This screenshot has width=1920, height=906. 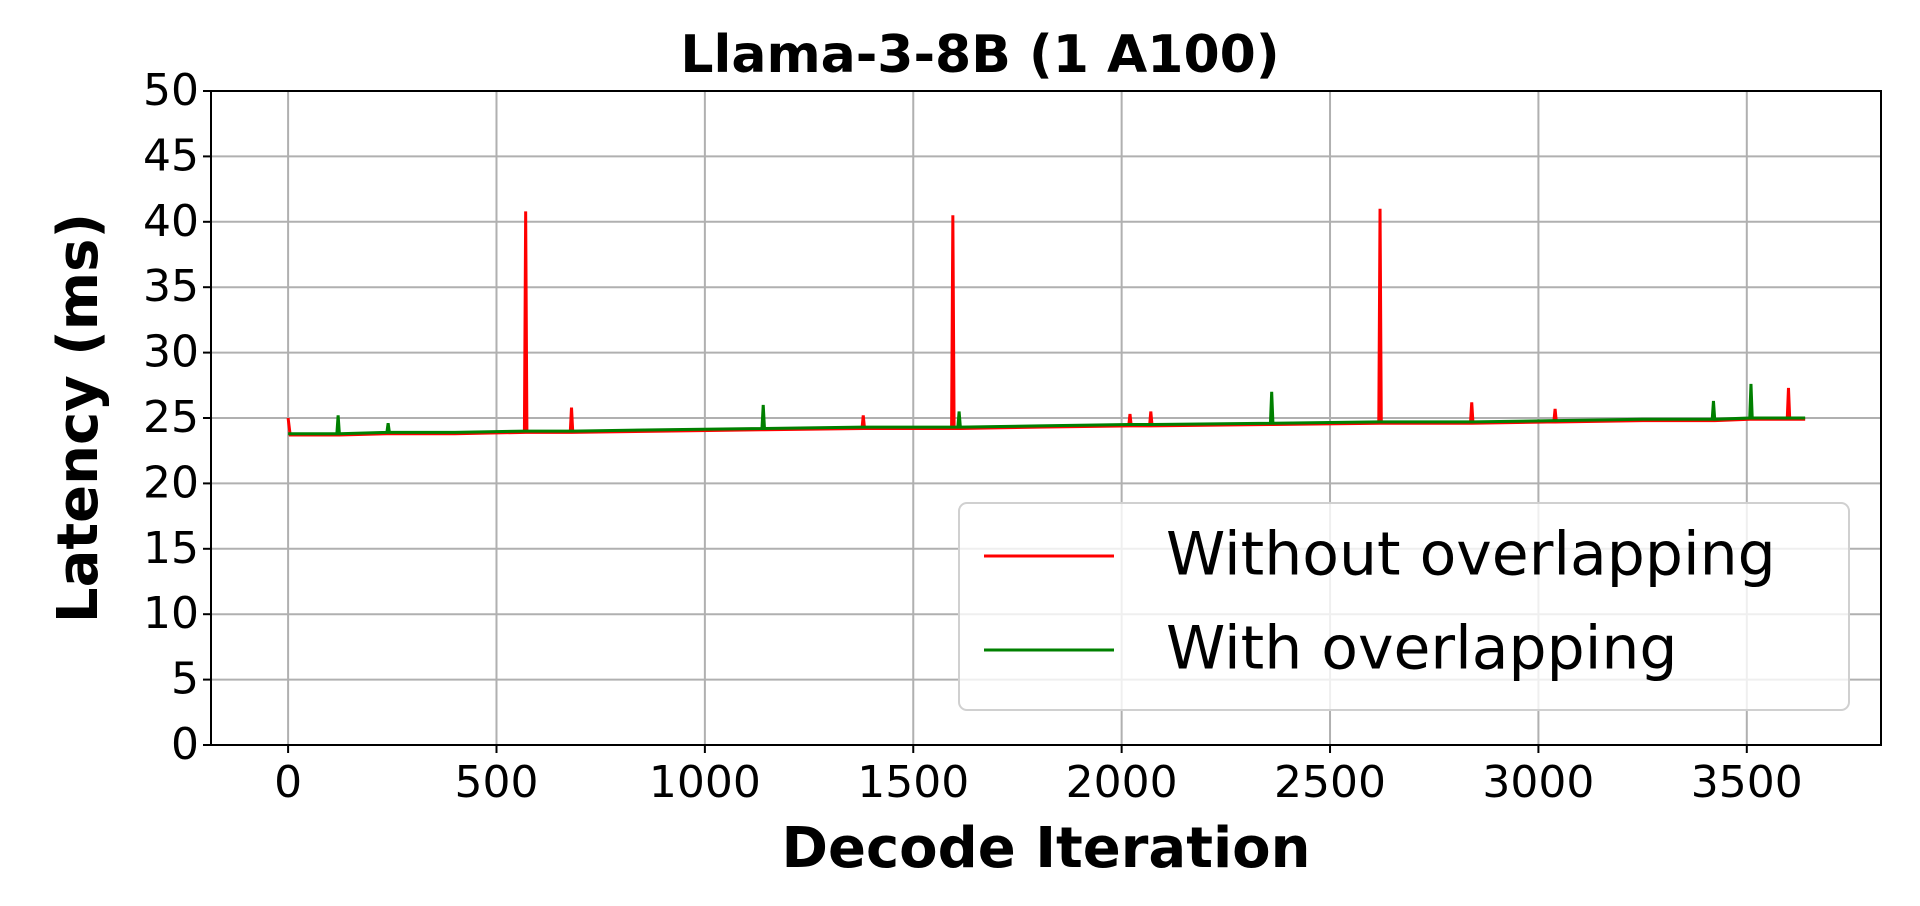 What do you see at coordinates (913, 782) in the screenshot?
I see `x-tick-label: 1500` at bounding box center [913, 782].